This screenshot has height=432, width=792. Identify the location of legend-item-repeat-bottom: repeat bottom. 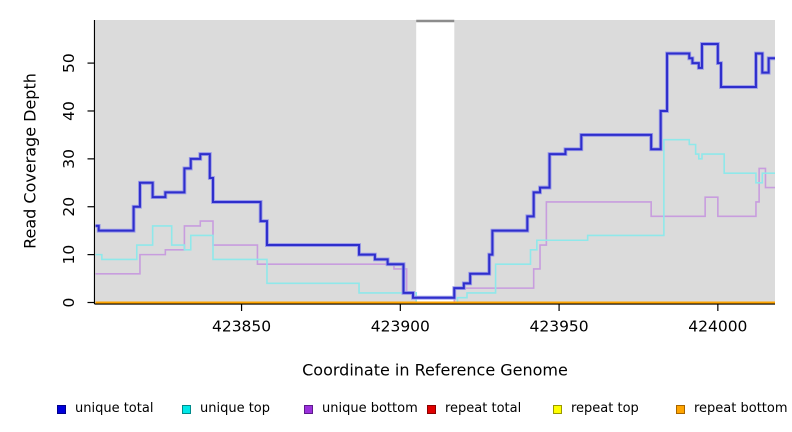
(732, 409).